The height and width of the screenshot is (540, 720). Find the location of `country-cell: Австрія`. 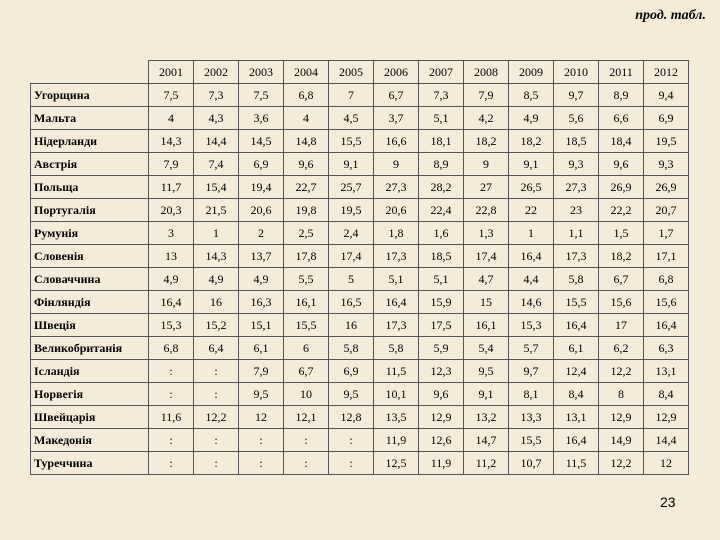

country-cell: Австрія is located at coordinates (89, 164).